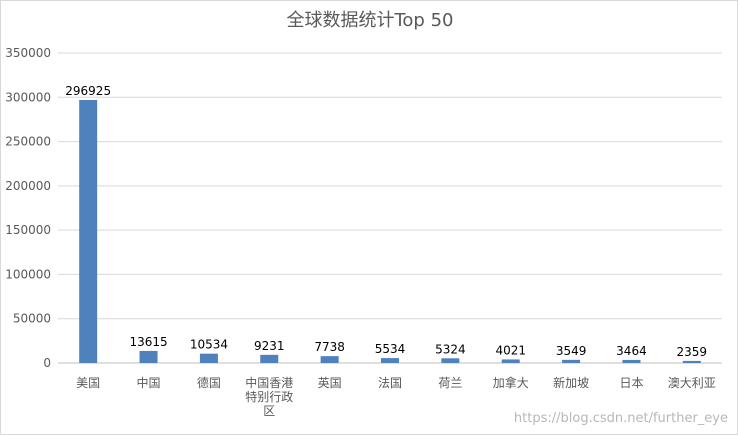  I want to click on x-tick-label: 德国, so click(209, 382).